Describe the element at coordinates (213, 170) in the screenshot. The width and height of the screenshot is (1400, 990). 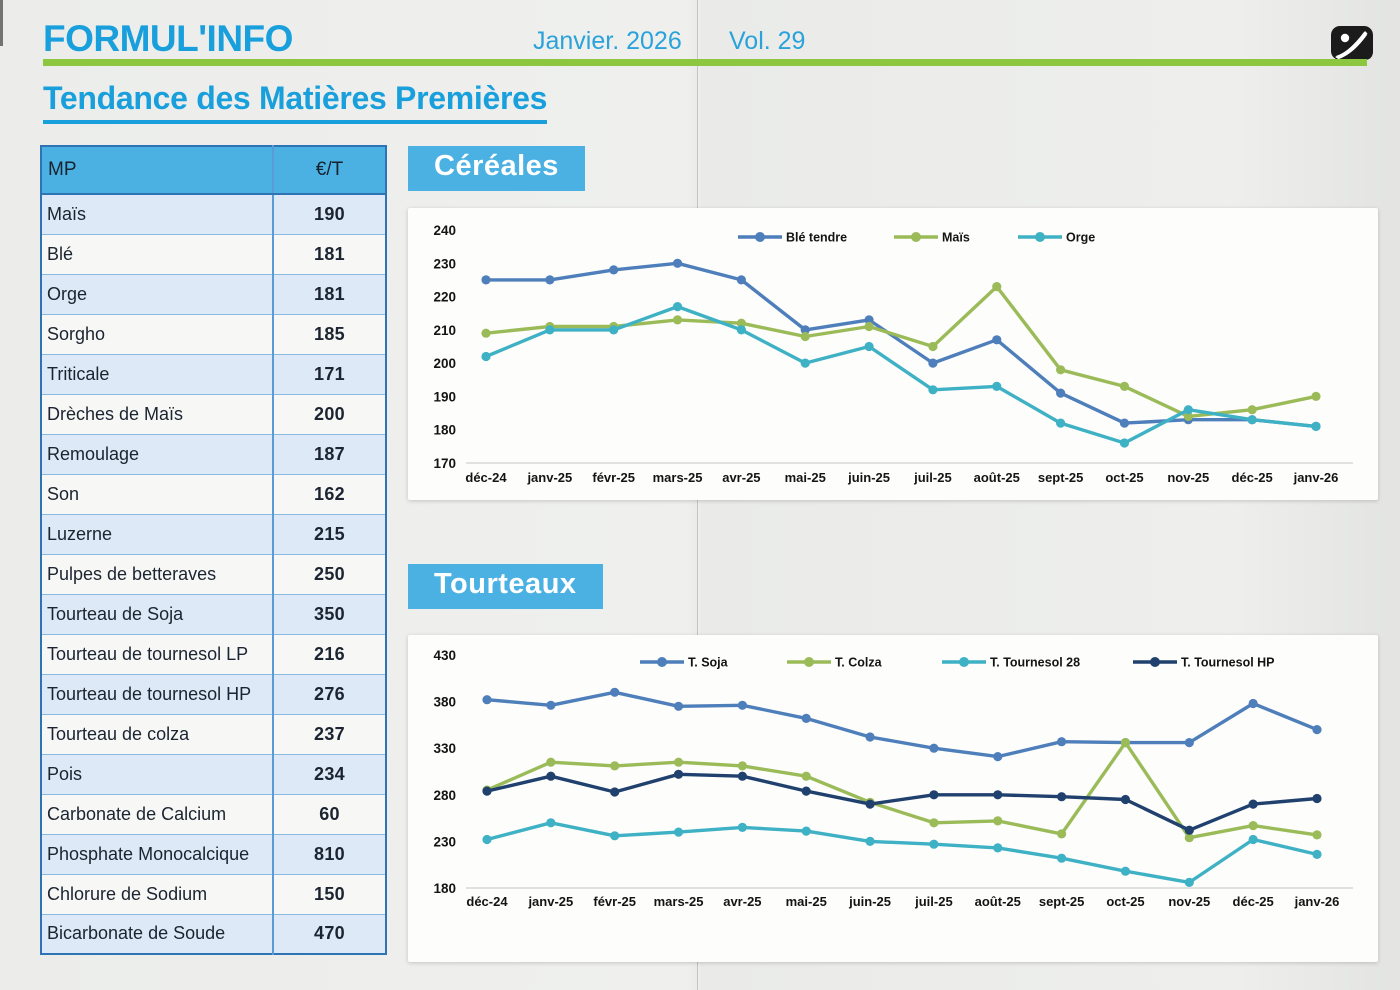
I see `table-header-row: MP €/T` at that location.